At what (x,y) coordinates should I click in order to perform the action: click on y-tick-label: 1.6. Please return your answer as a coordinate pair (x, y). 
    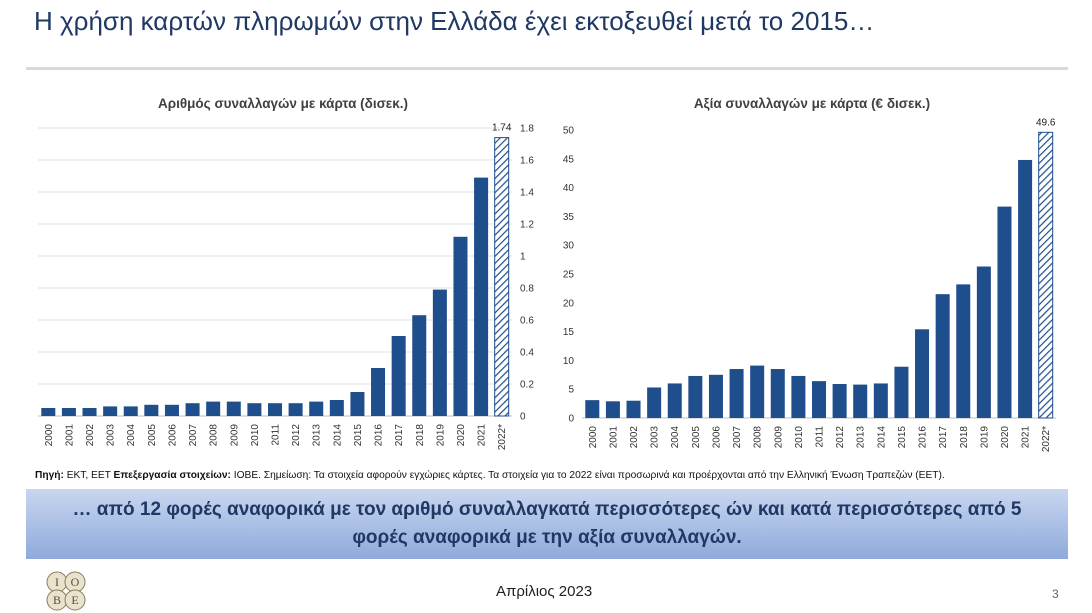
    Looking at the image, I should click on (527, 161).